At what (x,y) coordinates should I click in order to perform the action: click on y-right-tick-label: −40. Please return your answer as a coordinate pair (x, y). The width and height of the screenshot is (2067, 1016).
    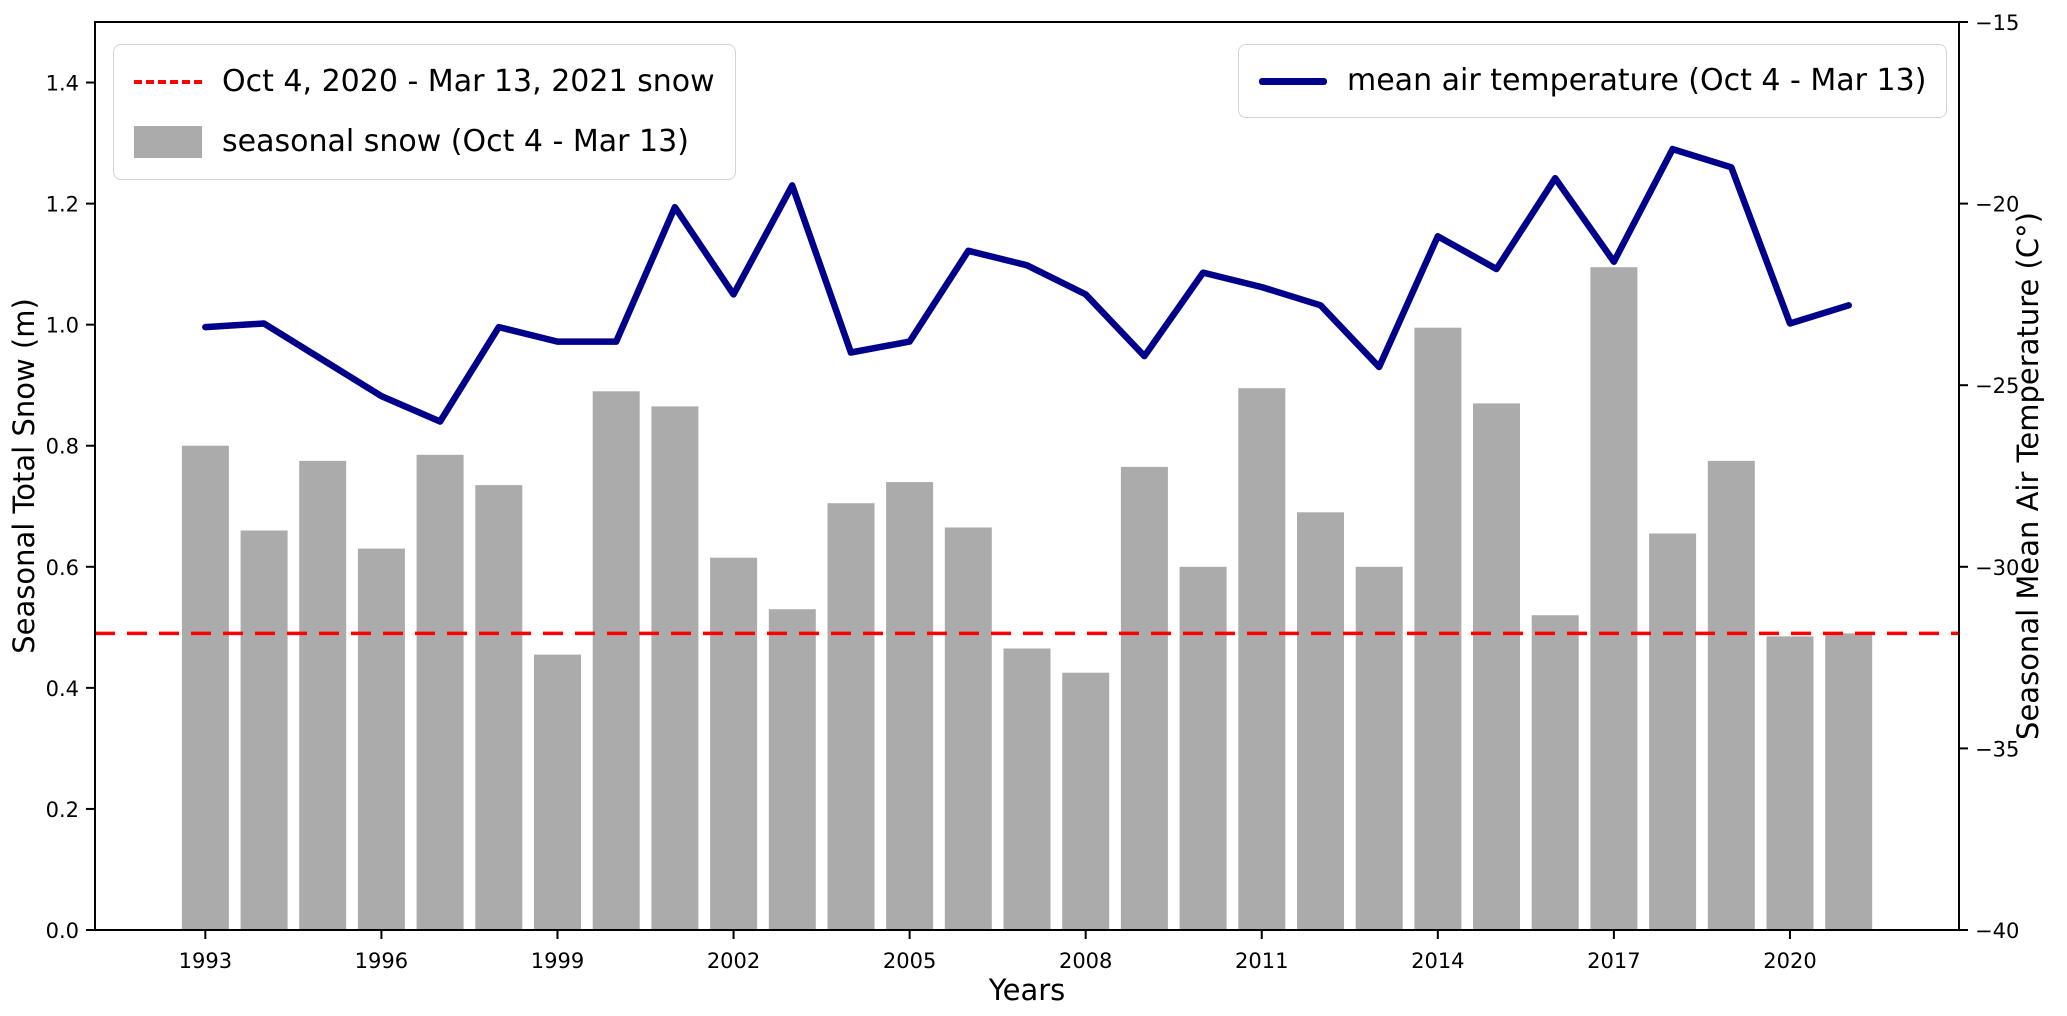
    Looking at the image, I should click on (1997, 931).